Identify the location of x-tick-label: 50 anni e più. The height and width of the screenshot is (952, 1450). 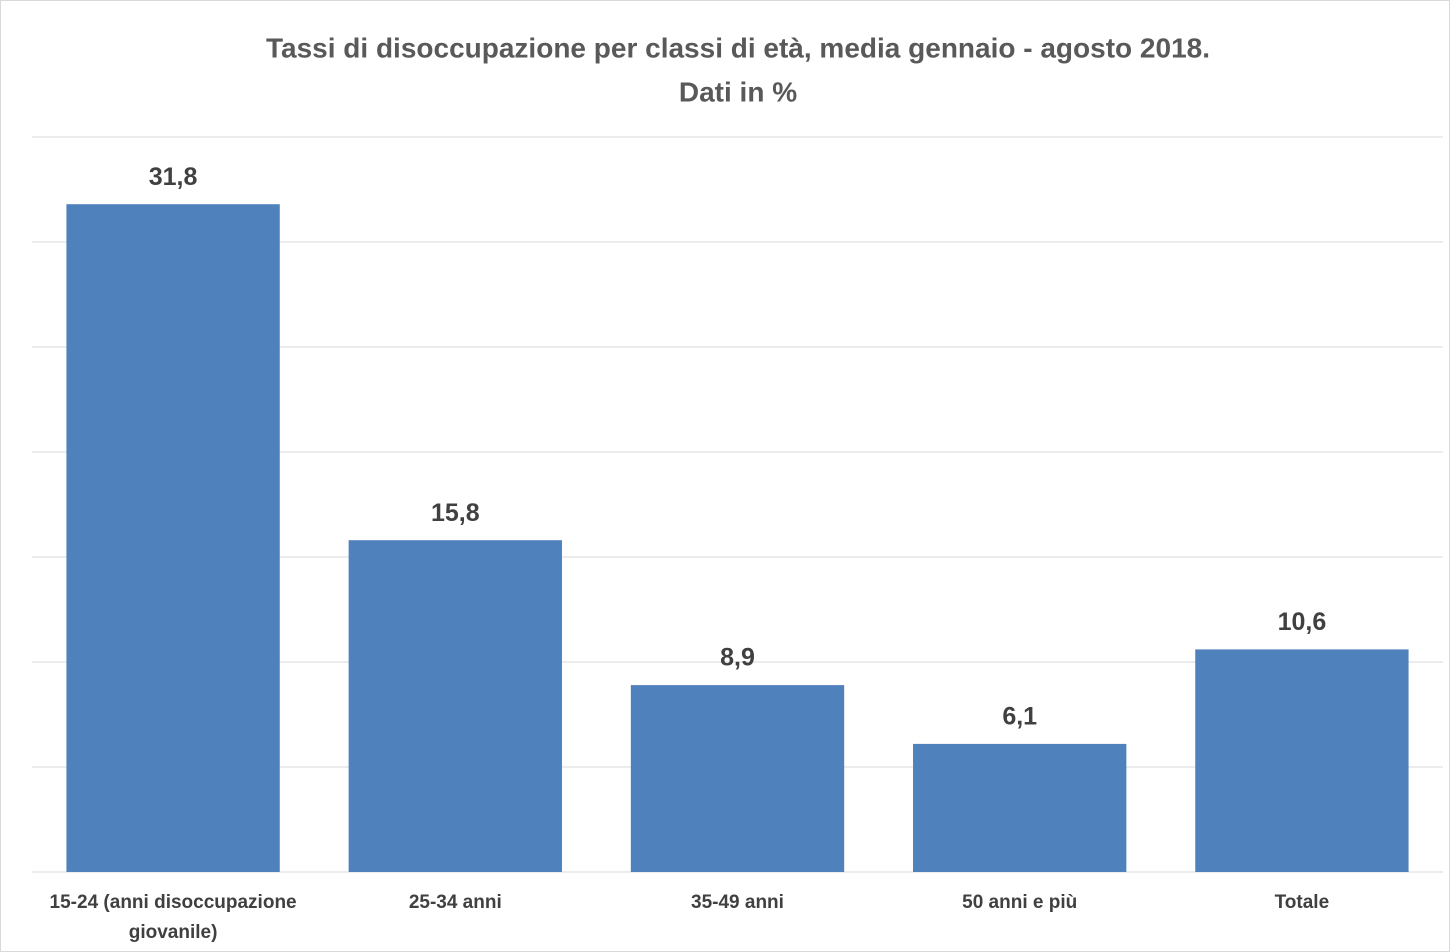
(1020, 902).